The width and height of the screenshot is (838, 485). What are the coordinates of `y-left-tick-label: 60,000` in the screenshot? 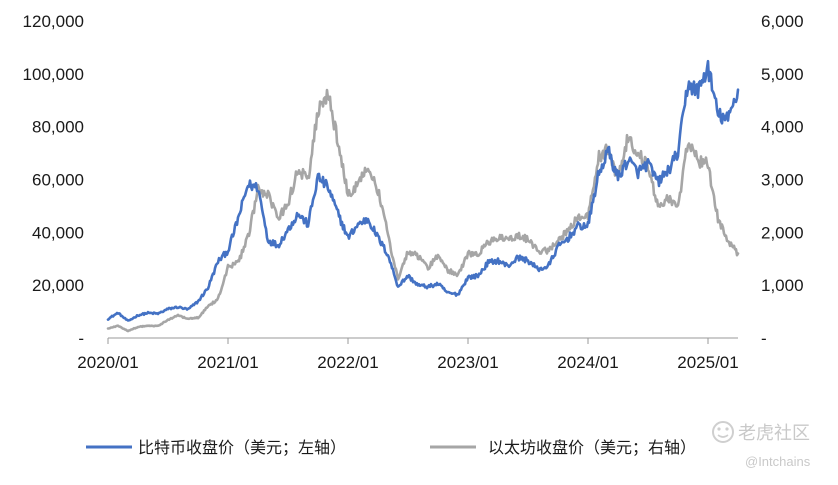 It's located at (58, 180).